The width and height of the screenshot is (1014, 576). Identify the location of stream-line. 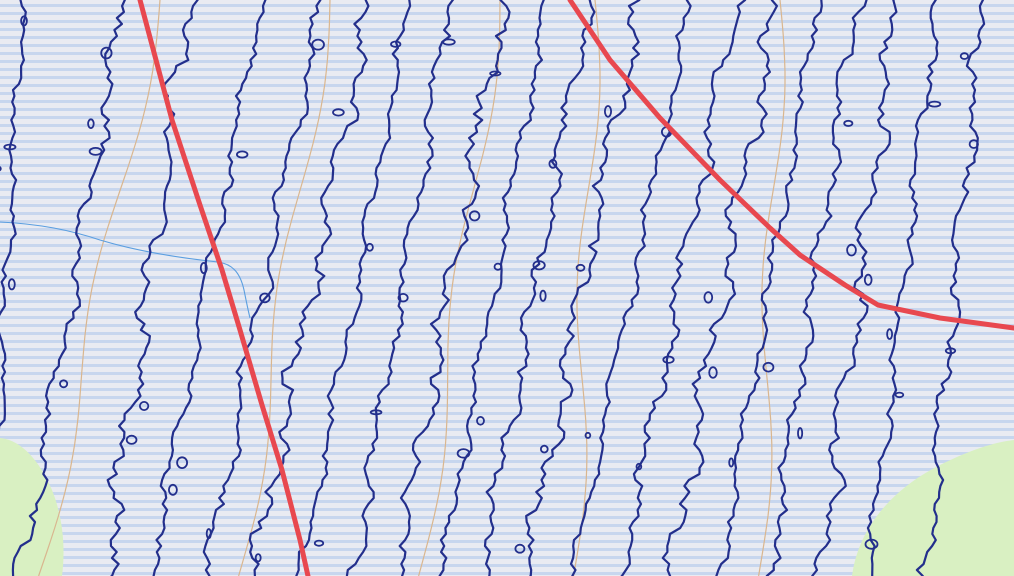
(125, 270).